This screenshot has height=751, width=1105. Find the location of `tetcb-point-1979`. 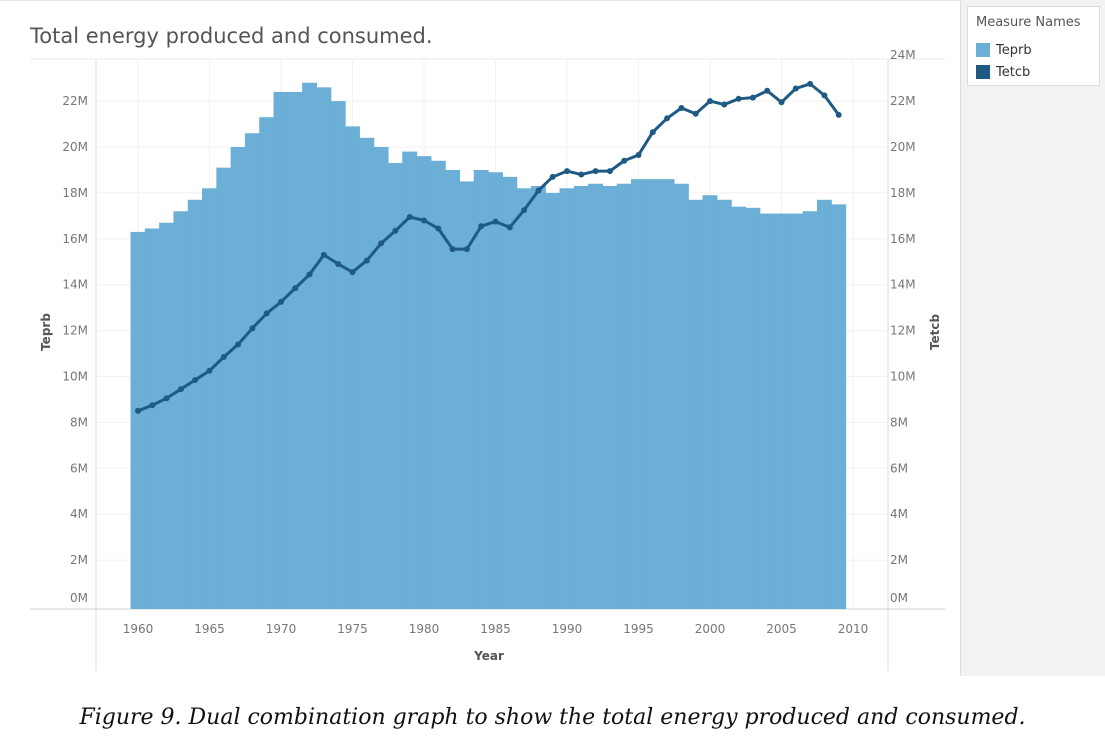

tetcb-point-1979 is located at coordinates (409, 217).